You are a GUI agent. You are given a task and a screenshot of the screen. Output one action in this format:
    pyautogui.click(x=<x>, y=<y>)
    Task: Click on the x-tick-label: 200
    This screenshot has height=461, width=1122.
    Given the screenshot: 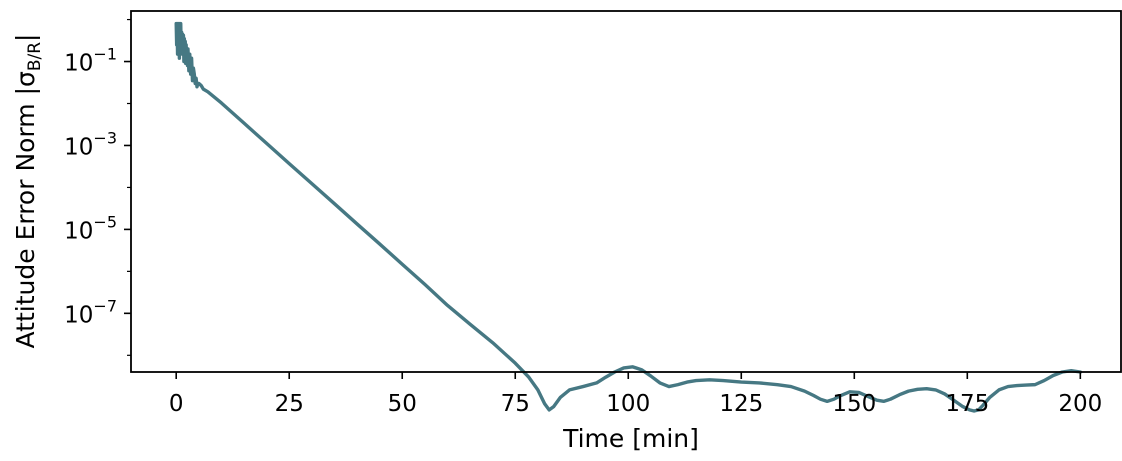 What is the action you would take?
    pyautogui.click(x=1080, y=404)
    